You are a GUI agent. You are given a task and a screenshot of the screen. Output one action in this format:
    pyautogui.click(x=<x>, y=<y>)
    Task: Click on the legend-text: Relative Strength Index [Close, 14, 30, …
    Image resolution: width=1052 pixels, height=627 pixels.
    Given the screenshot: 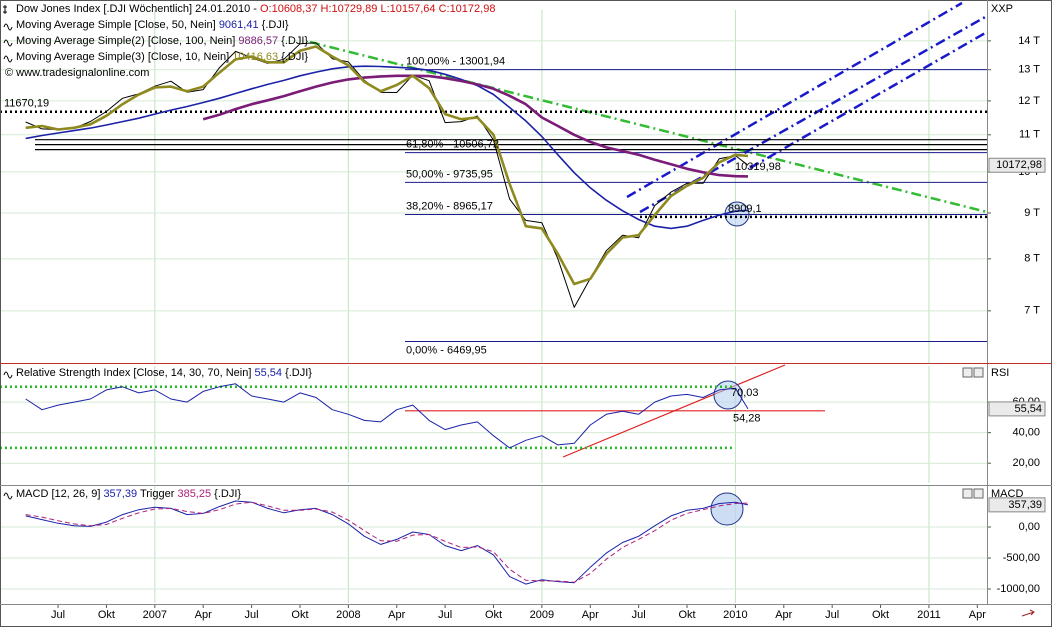 What is the action you would take?
    pyautogui.click(x=133, y=373)
    